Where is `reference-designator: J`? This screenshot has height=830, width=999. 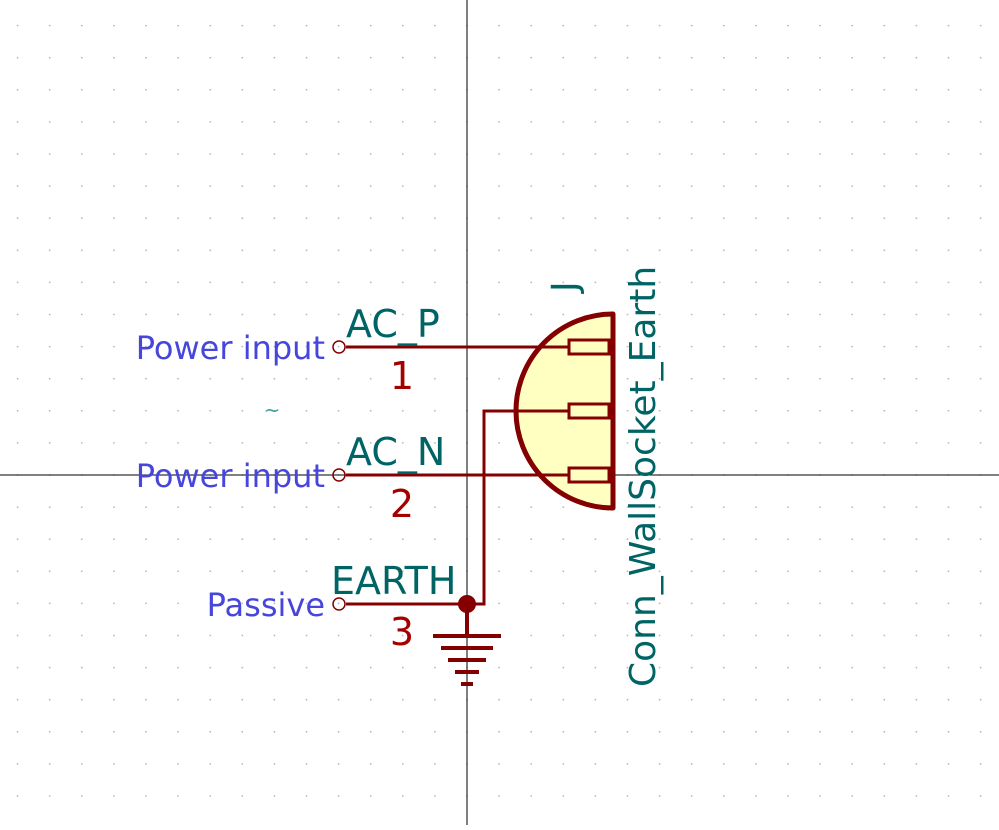 reference-designator: J is located at coordinates (565, 287).